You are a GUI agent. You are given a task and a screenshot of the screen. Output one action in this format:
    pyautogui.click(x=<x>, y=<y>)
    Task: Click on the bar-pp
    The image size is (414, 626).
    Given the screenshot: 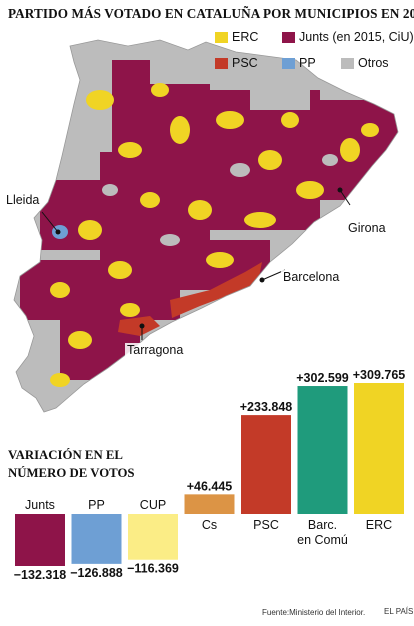 What is the action you would take?
    pyautogui.click(x=96, y=539)
    